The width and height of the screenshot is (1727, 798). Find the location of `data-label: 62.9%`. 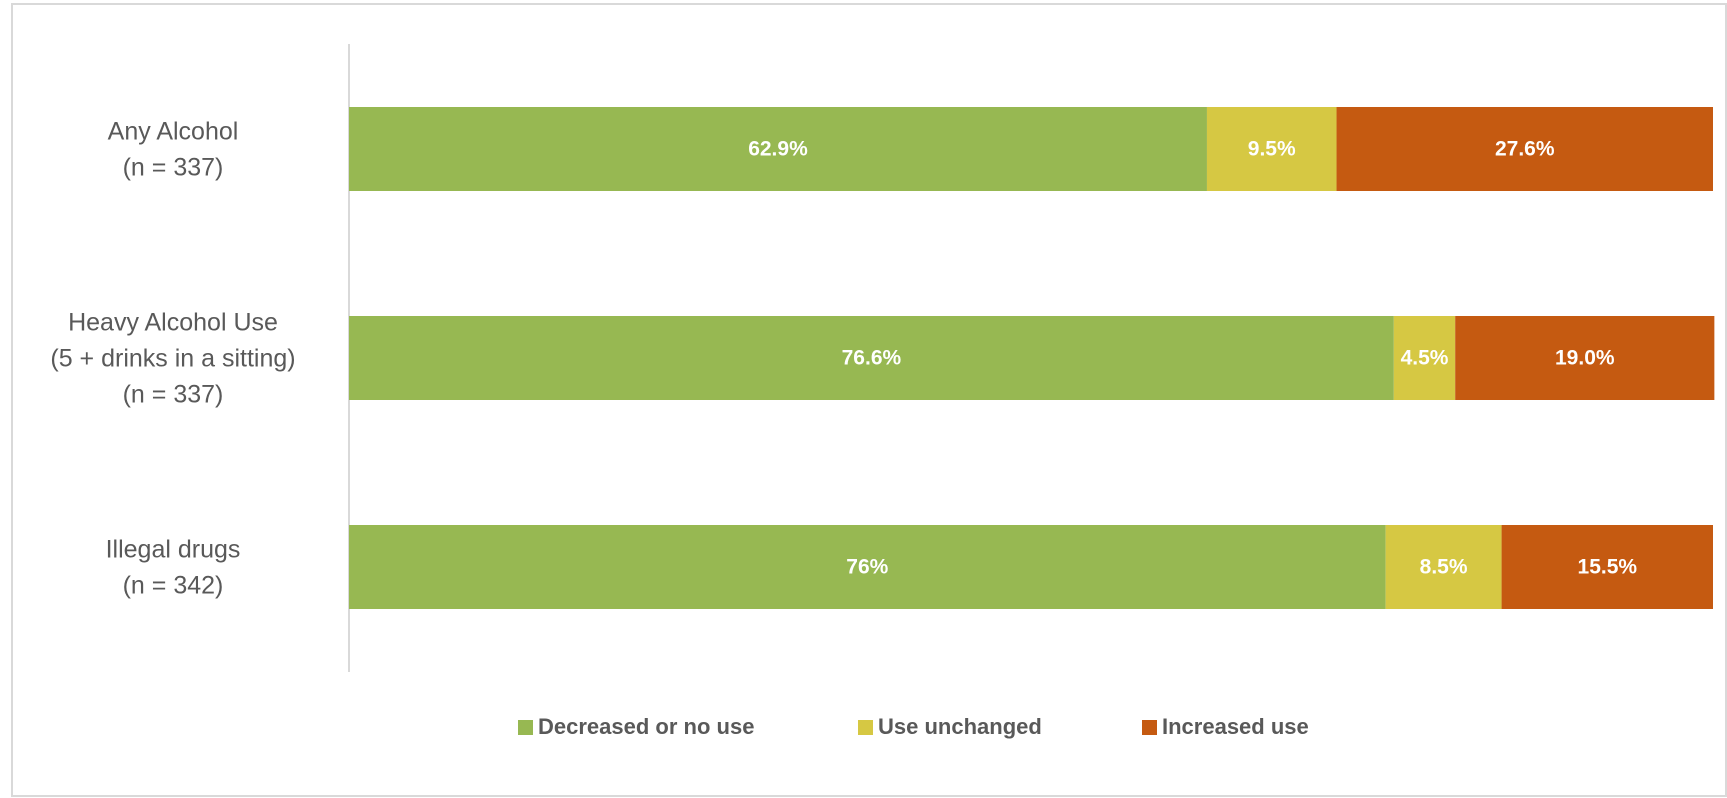

data-label: 62.9% is located at coordinates (778, 149).